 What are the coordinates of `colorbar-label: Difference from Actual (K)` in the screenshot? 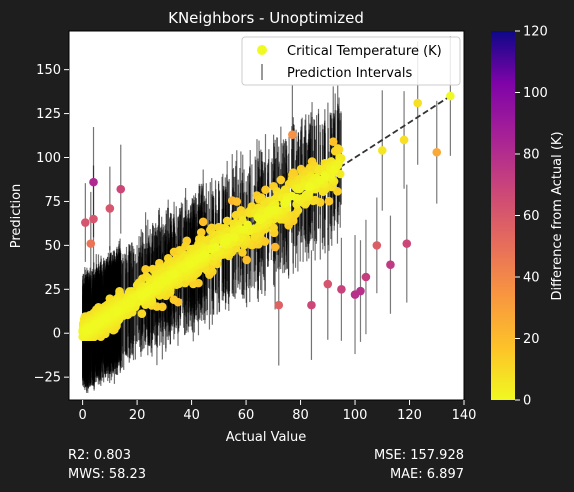 It's located at (557, 215).